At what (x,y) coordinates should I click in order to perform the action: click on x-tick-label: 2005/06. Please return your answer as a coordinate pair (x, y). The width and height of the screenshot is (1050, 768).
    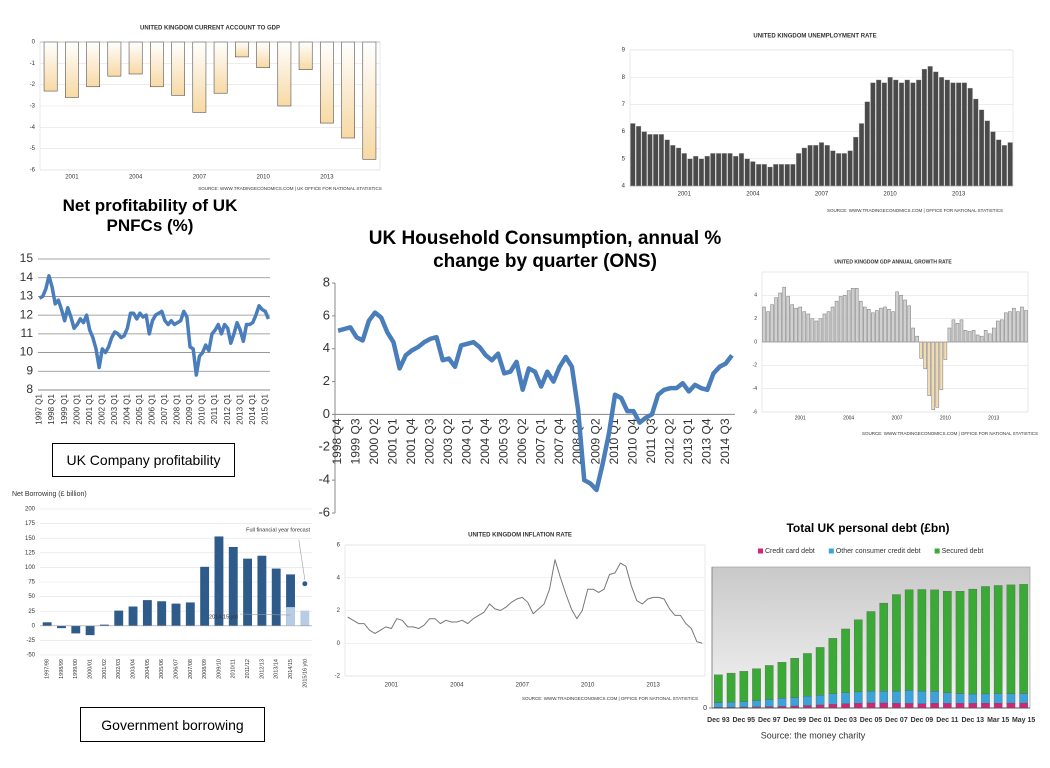
    Looking at the image, I should click on (162, 669).